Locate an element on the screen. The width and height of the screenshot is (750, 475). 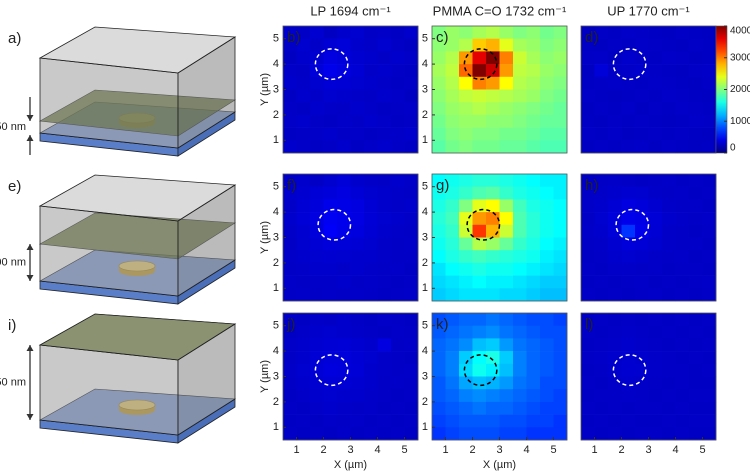
y-tick-label: 3 is located at coordinates (425, 237).